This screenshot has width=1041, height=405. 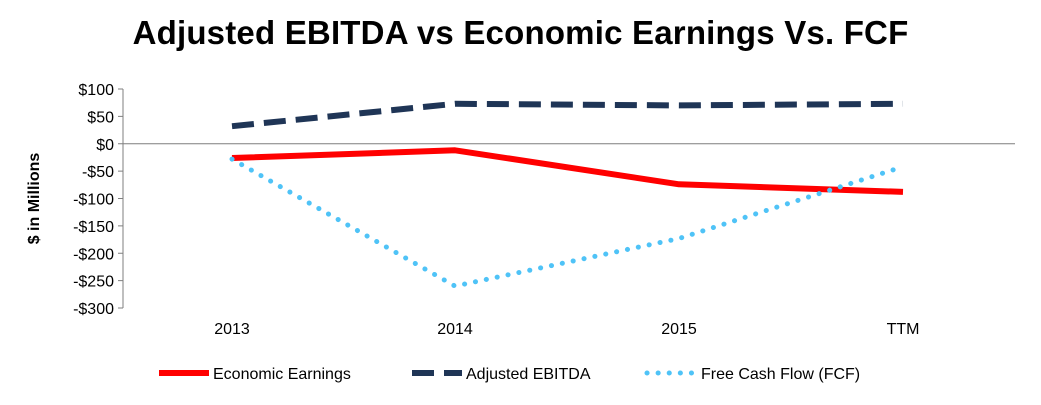 I want to click on legend-label: Economic Earnings, so click(x=282, y=374).